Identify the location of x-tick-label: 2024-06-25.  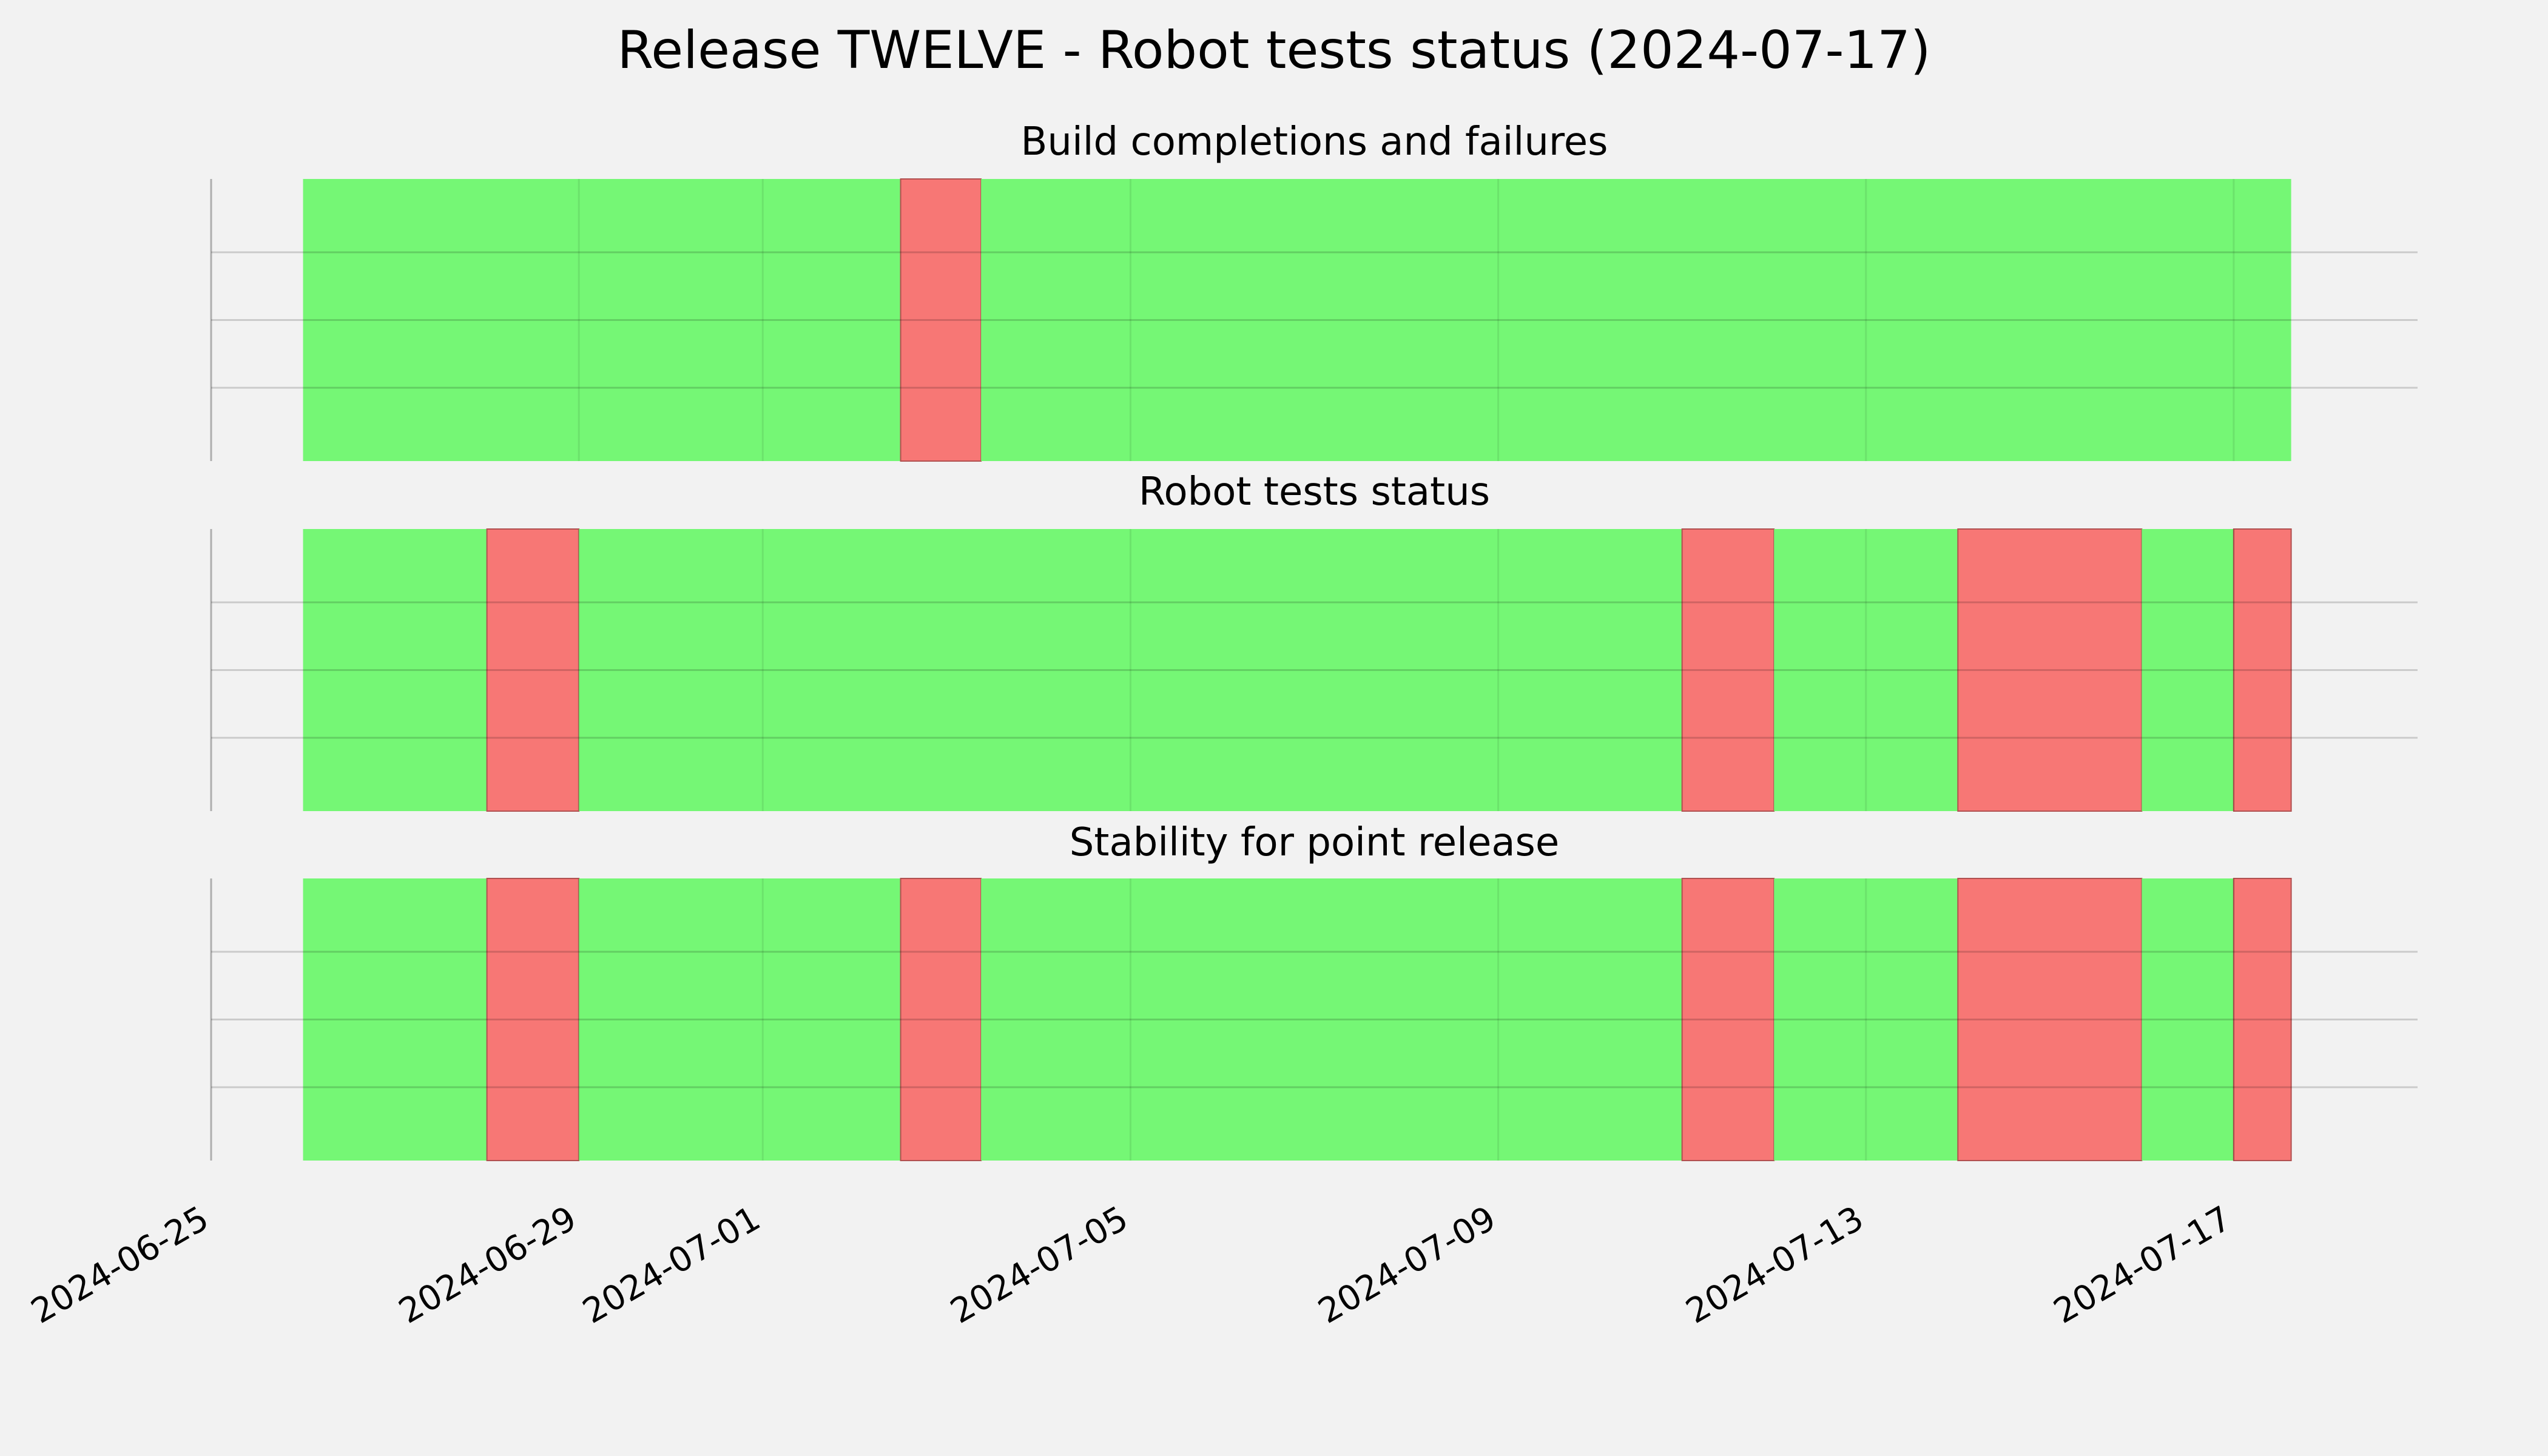
(120, 1265).